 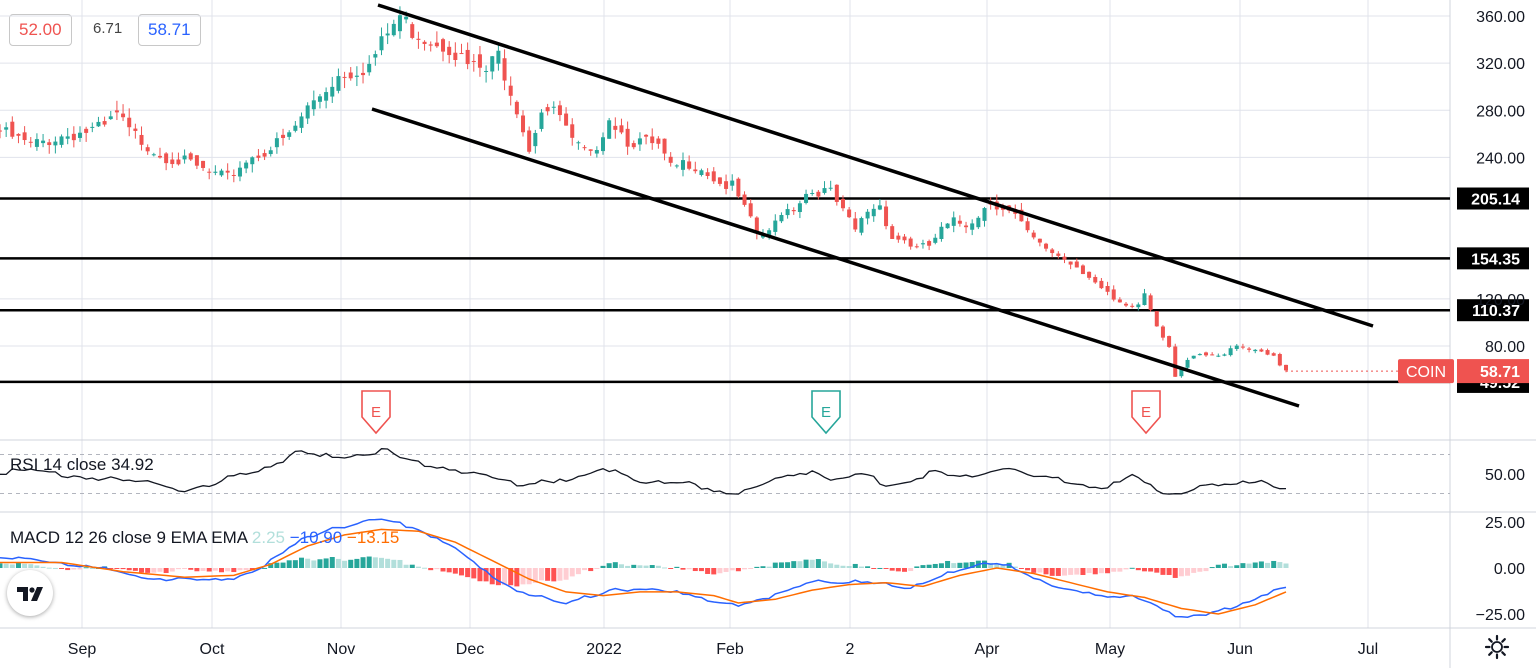 What do you see at coordinates (1493, 371) in the screenshot?
I see `last-price-tag-bg` at bounding box center [1493, 371].